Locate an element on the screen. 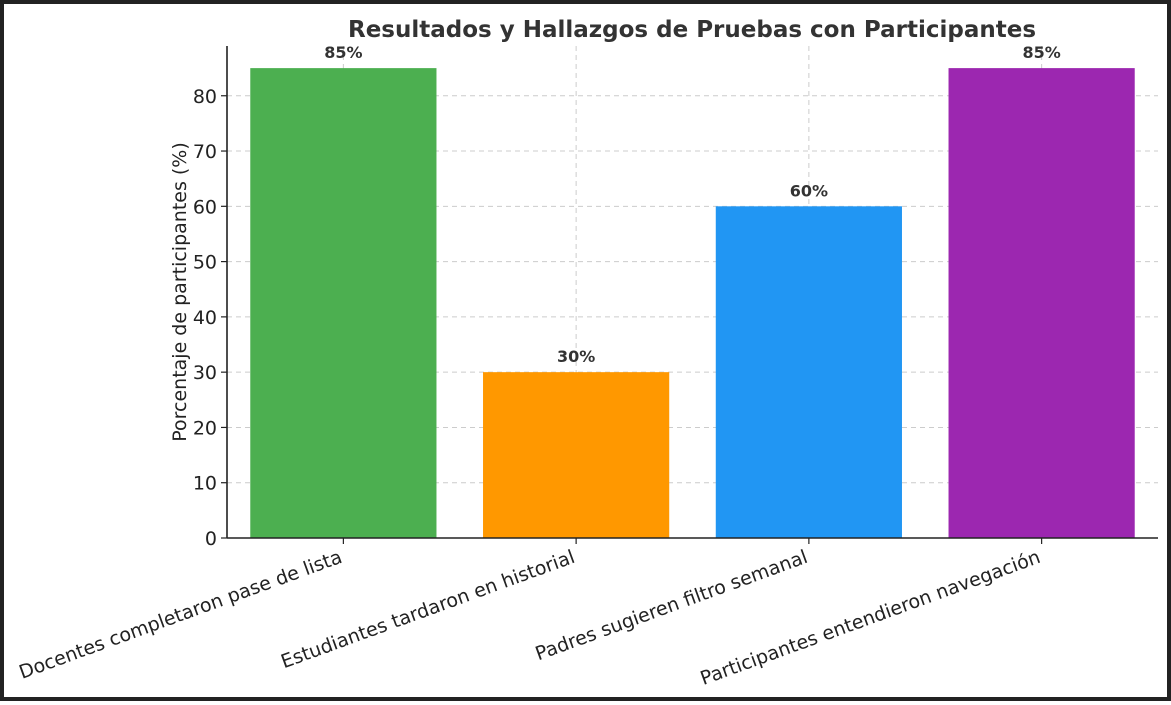  y-tick-label: 80 is located at coordinates (205, 97).